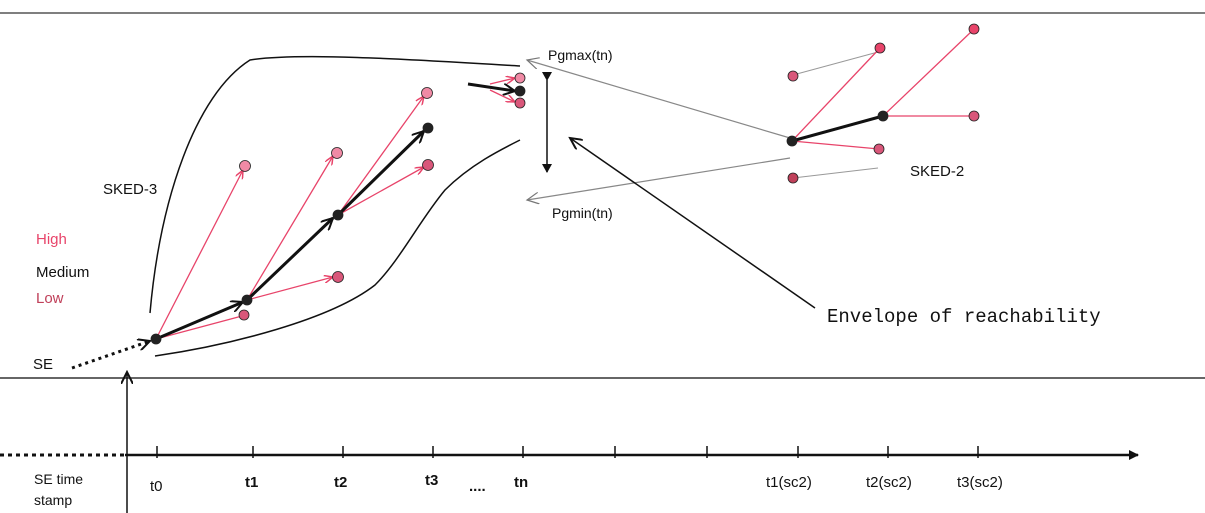  Describe the element at coordinates (937, 171) in the screenshot. I see `sked2-label: SKED-2` at that location.